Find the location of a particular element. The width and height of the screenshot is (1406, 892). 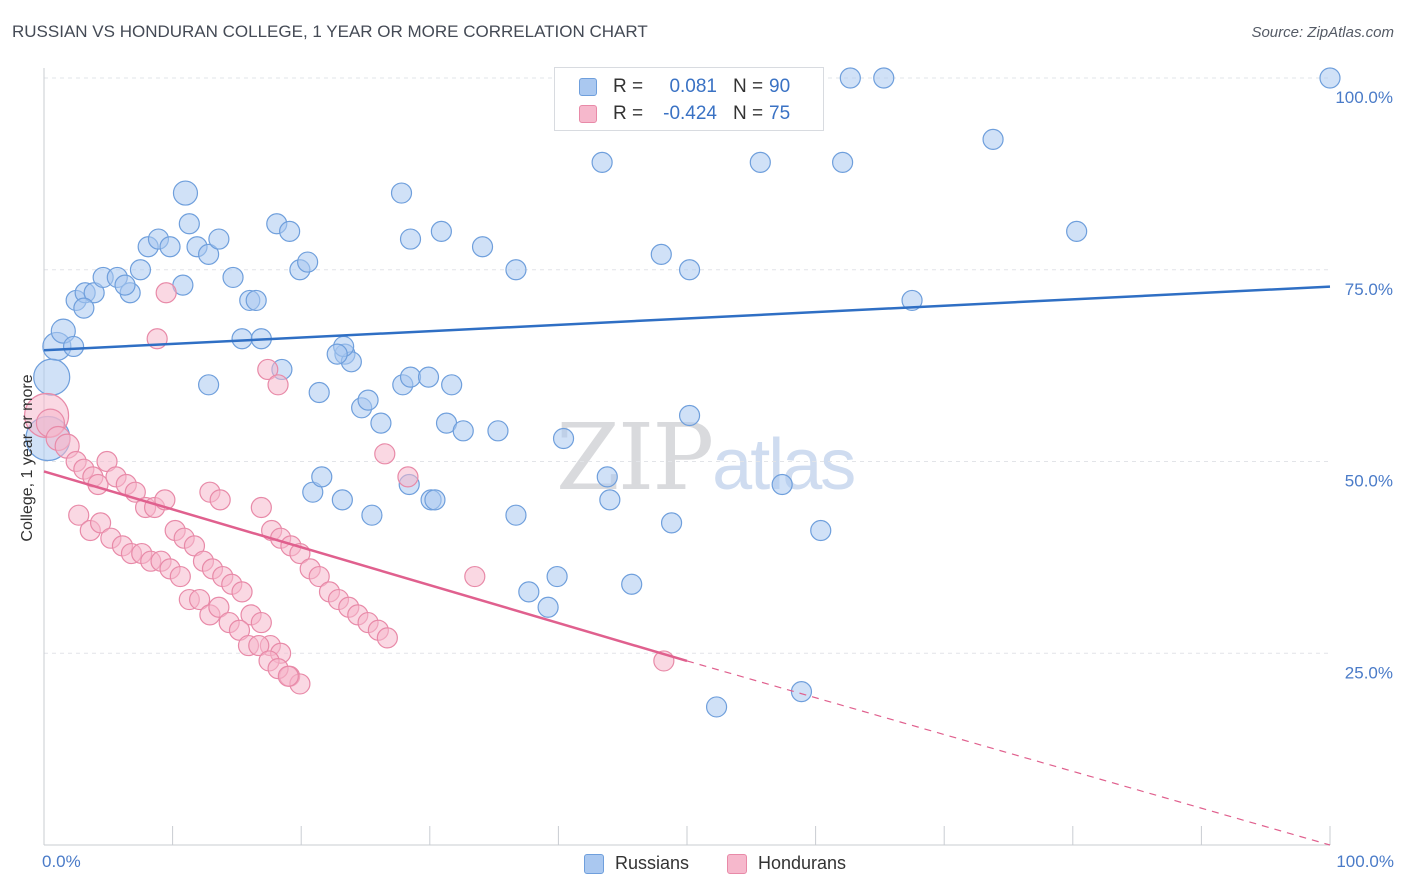

legend-label-russians: Russians is located at coordinates (652, 863).